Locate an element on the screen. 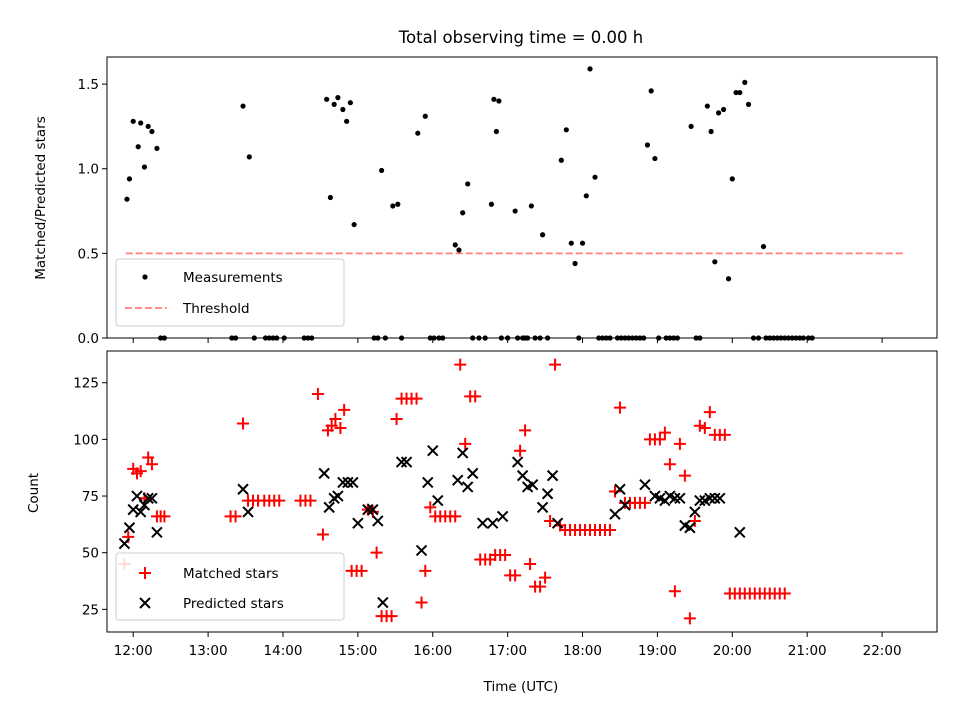 The image size is (960, 720). bottom-y-tick-label: 25 is located at coordinates (90, 610).